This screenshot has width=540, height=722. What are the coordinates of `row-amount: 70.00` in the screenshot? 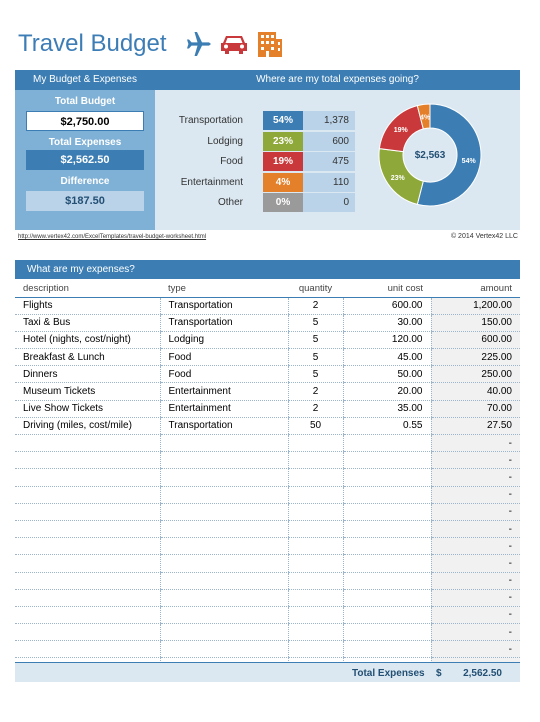 It's located at (475, 409).